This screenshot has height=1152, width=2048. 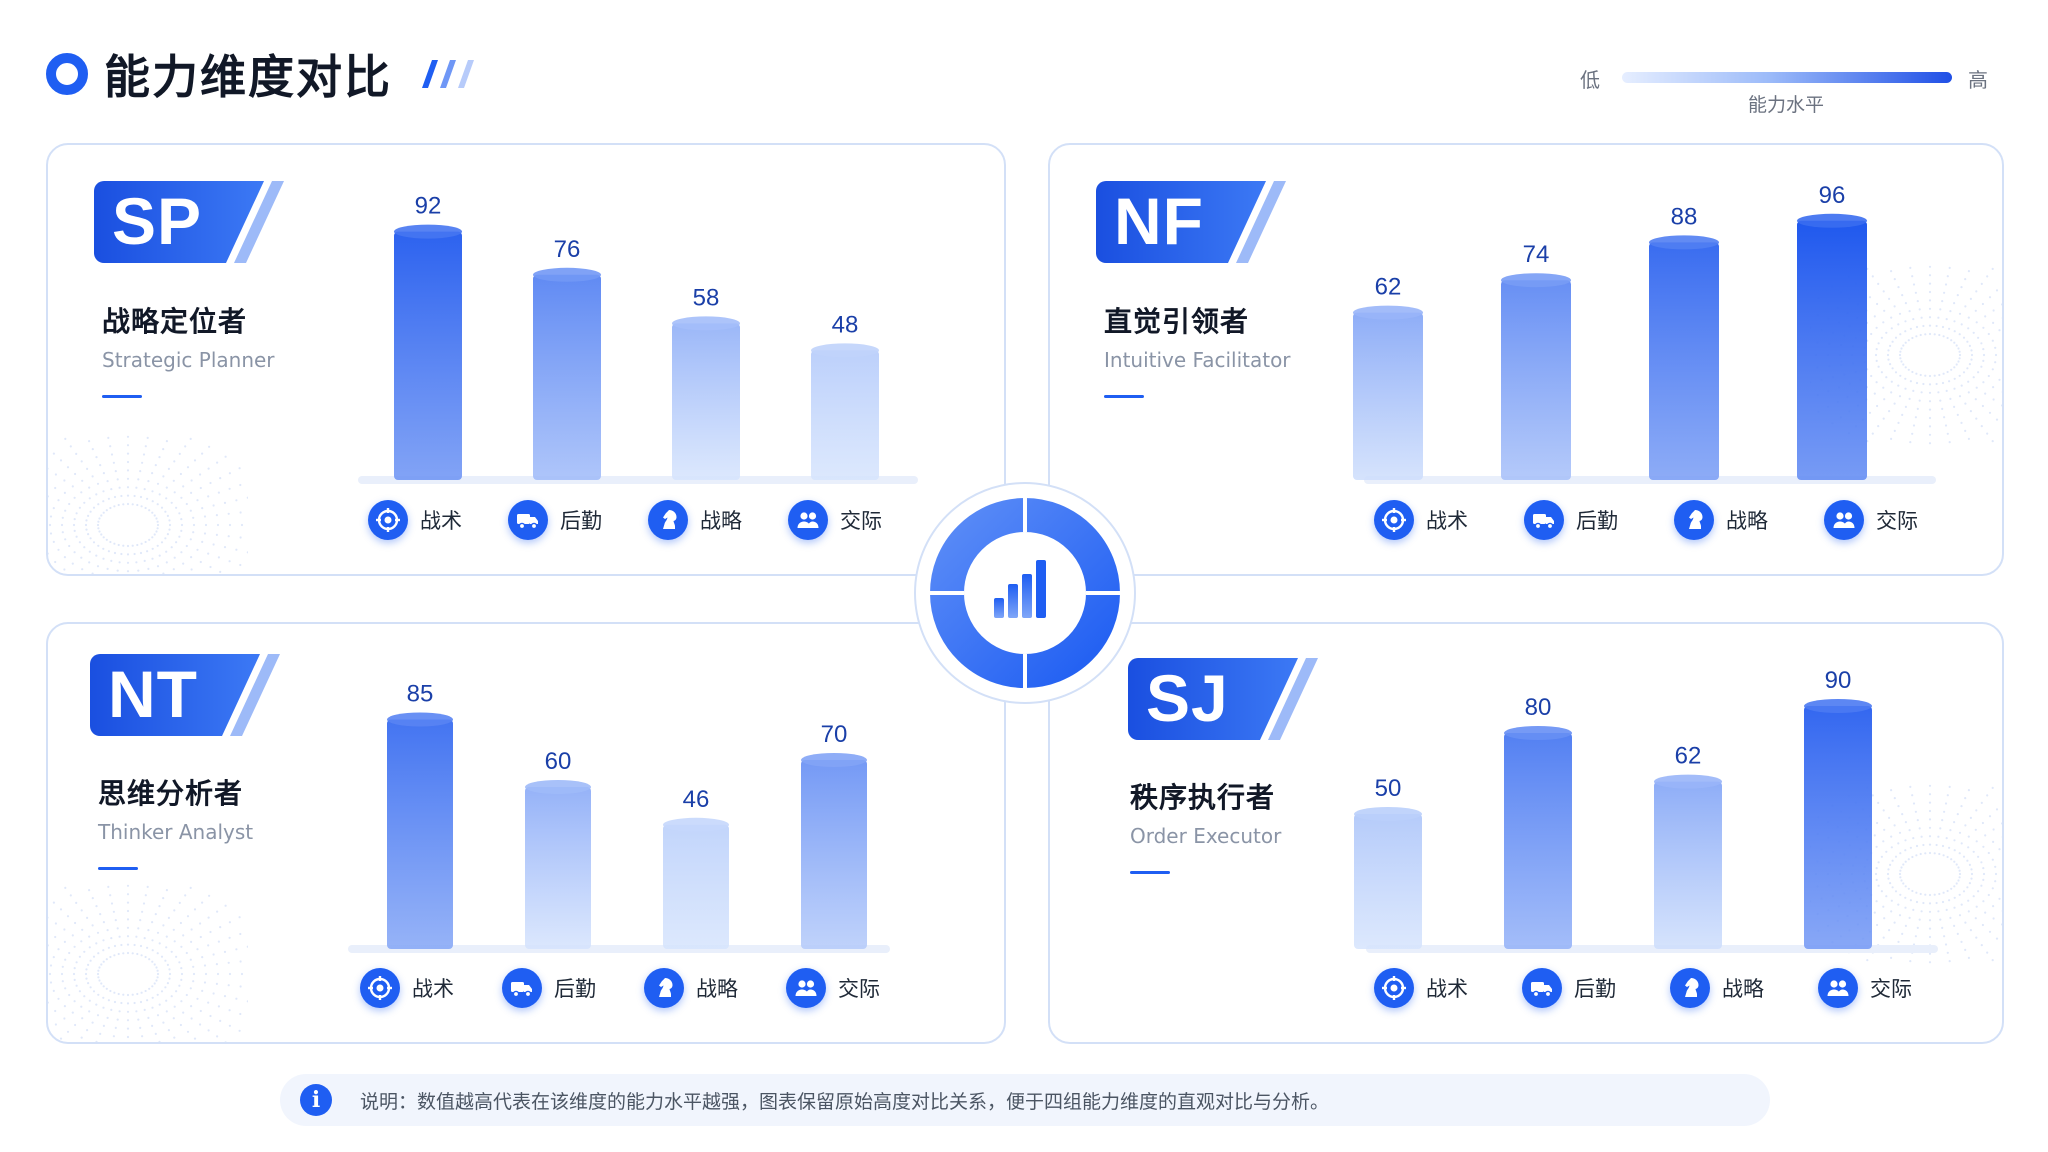 What do you see at coordinates (153, 694) in the screenshot?
I see `type-code: NT` at bounding box center [153, 694].